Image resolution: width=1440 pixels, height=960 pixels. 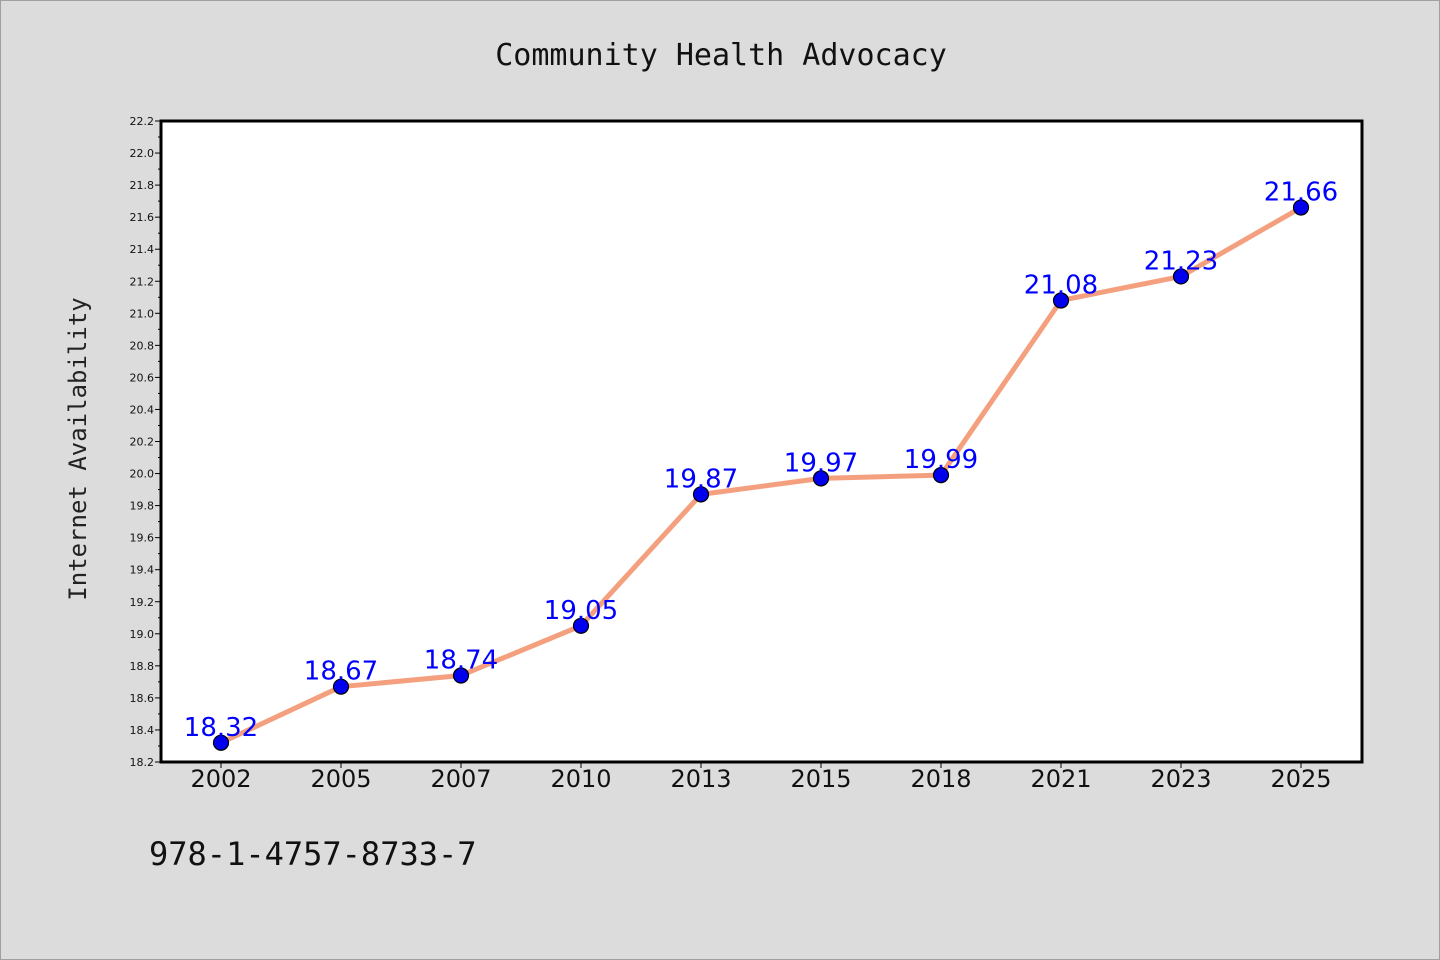 I want to click on x-tick-label-2: 2007, so click(x=460, y=779).